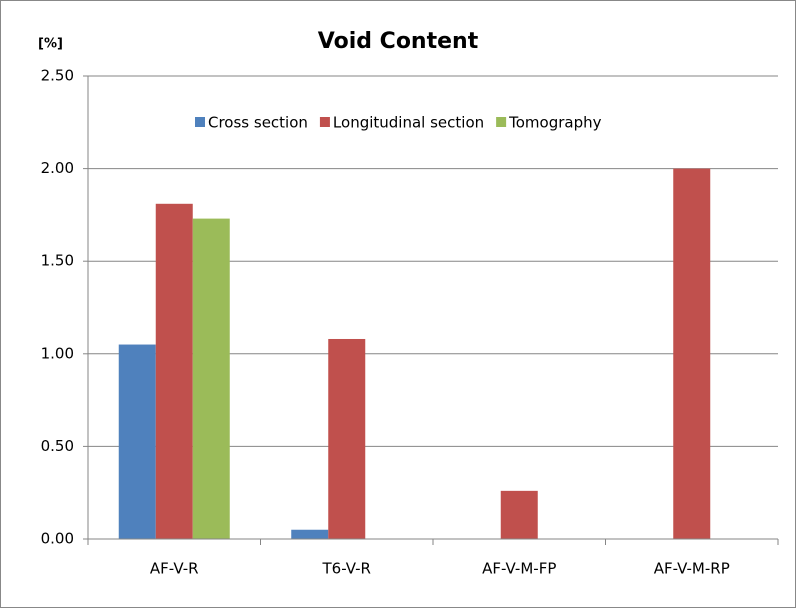  I want to click on legend-label: Longitudinal section, so click(408, 123).